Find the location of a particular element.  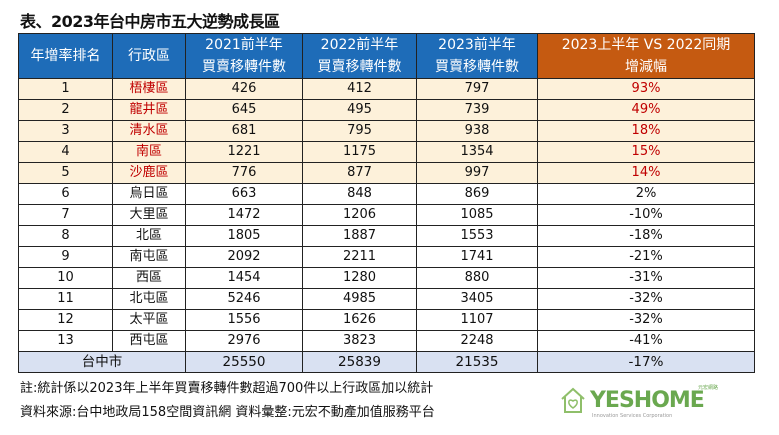

cell-change: -18% is located at coordinates (646, 236).